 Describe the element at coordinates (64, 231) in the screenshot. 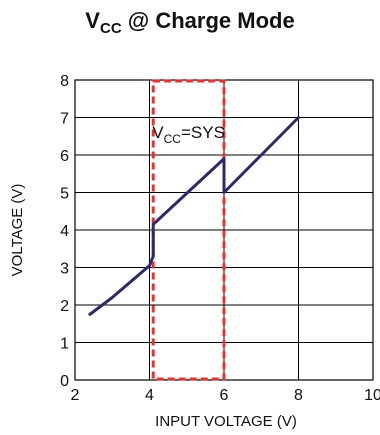

I see `y-tick-label-4: 4` at that location.